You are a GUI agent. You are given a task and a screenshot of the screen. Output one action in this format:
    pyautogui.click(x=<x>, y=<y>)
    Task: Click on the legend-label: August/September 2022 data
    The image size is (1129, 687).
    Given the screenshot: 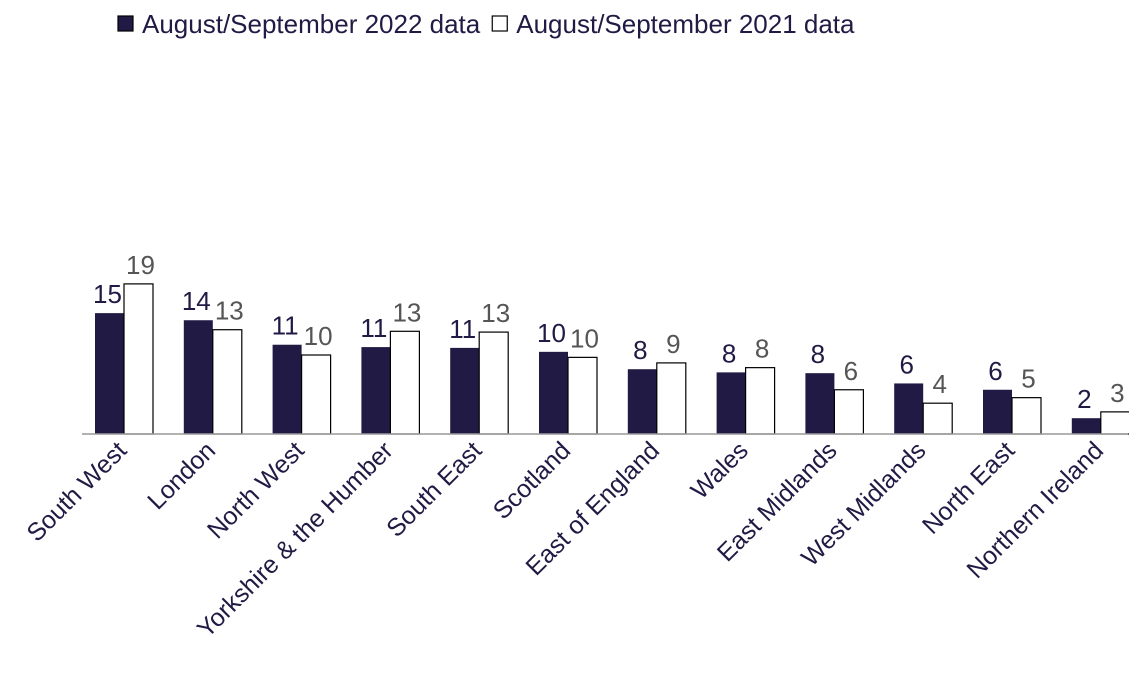 What is the action you would take?
    pyautogui.click(x=311, y=24)
    